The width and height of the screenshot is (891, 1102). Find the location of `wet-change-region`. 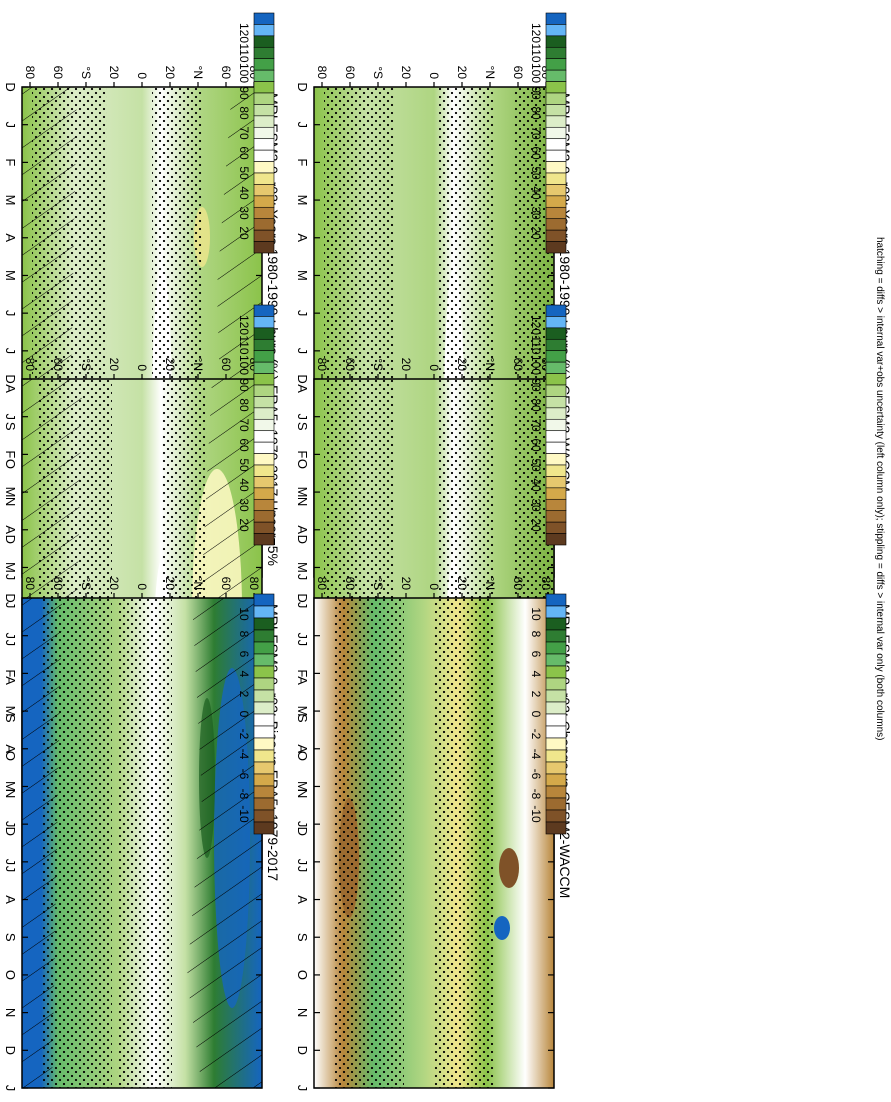

wet-change-region is located at coordinates (502, 928).